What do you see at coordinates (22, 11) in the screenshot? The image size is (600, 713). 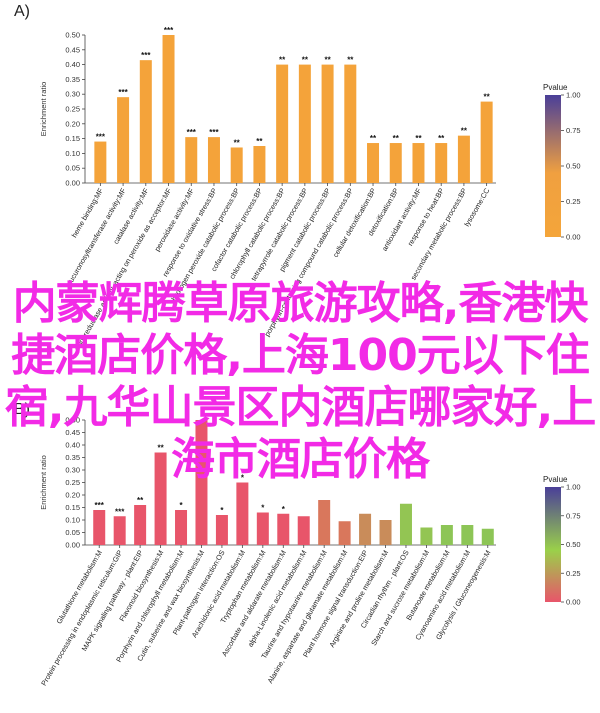 I see `panel-letter: A)` at bounding box center [22, 11].